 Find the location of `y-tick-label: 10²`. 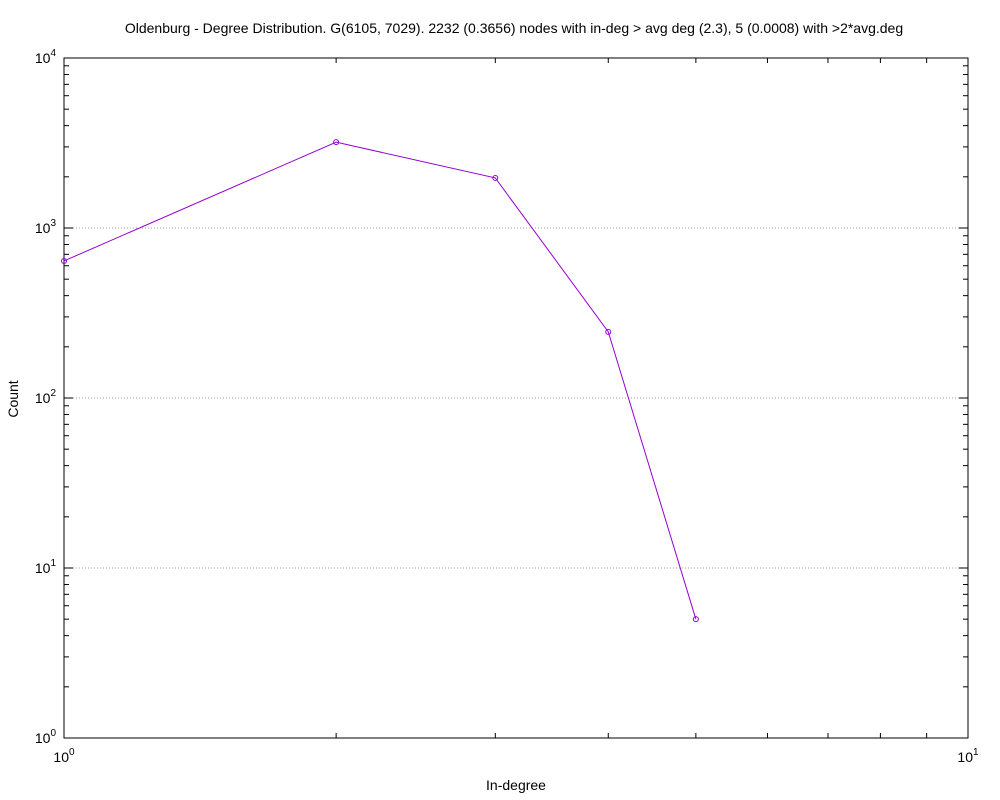

y-tick-label: 10² is located at coordinates (46, 397).